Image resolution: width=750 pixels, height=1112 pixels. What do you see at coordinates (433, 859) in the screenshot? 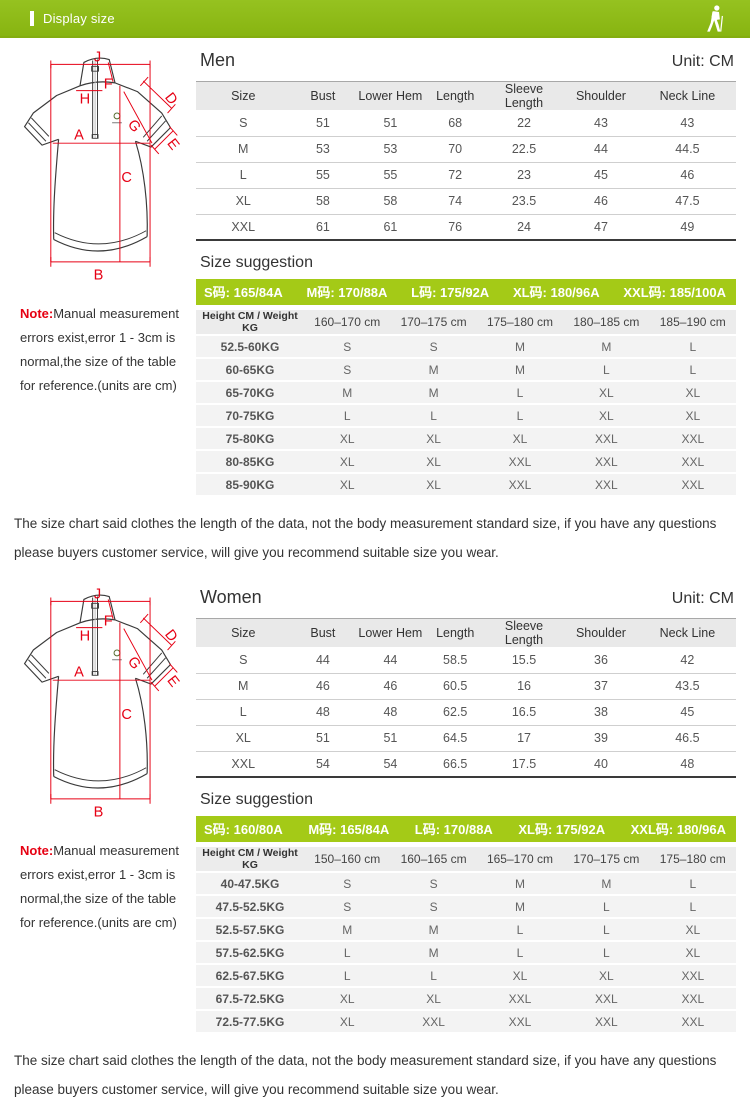
I see `column-header: 160–165 cm` at bounding box center [433, 859].